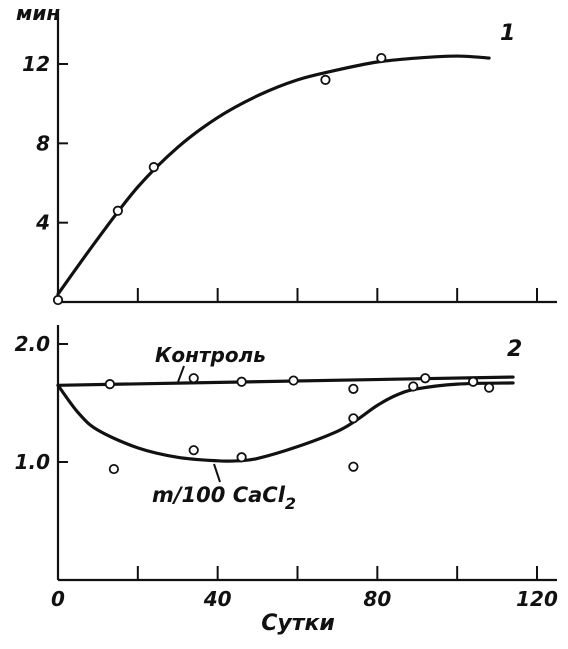 The width and height of the screenshot is (568, 649). Describe the element at coordinates (537, 599) in the screenshot. I see `panel2-x-tick-label: 120` at that location.